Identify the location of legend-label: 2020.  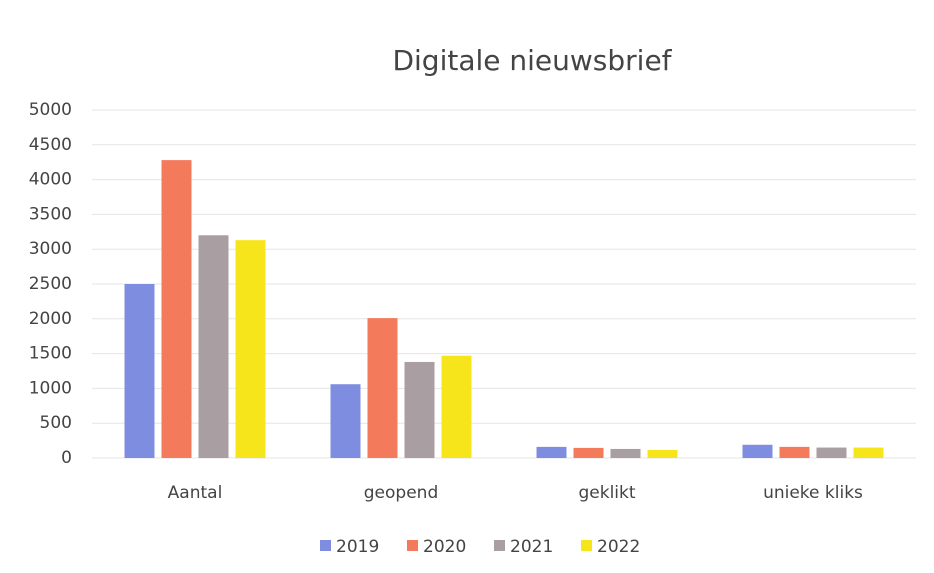
(444, 547).